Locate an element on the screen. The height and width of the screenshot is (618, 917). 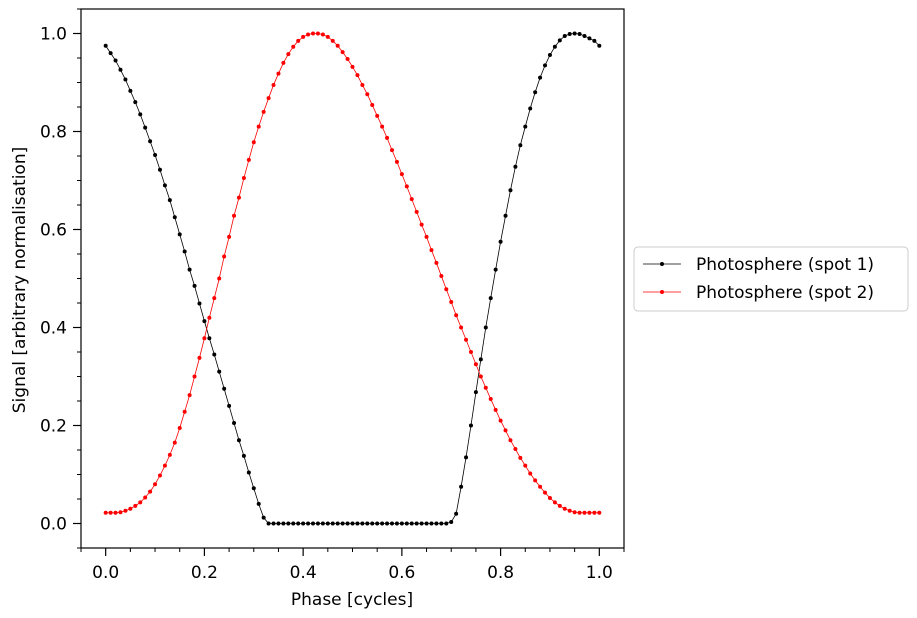
y-tick-label: 0.6 is located at coordinates (53, 231).